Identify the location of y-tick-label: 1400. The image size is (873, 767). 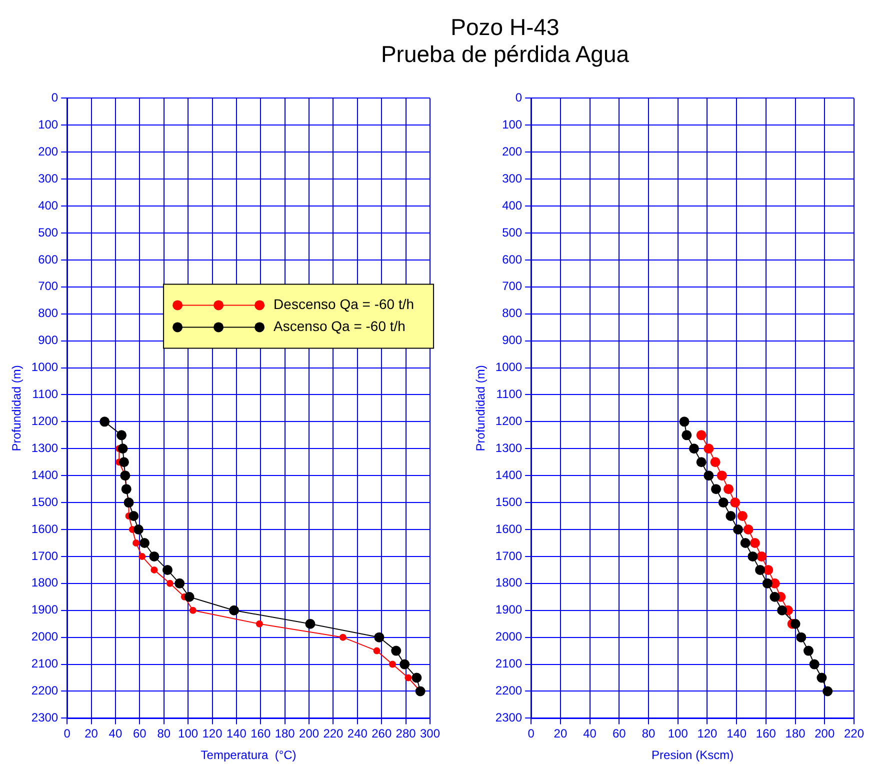
(44, 475).